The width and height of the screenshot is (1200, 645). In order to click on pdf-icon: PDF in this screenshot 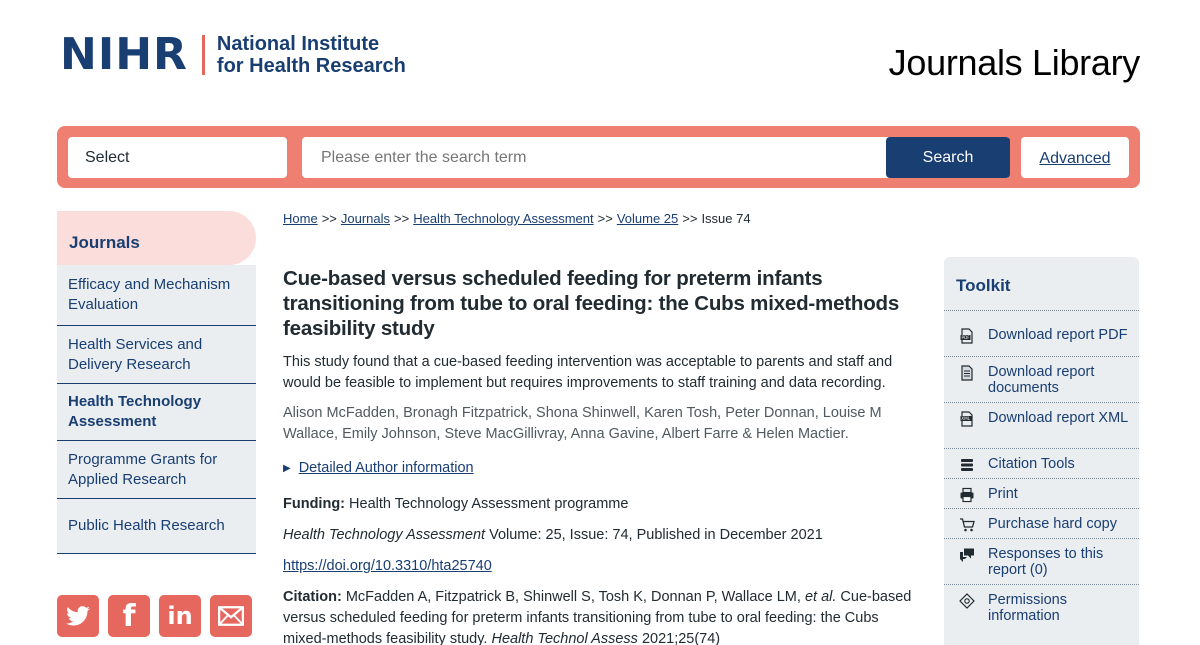, I will do `click(967, 336)`.